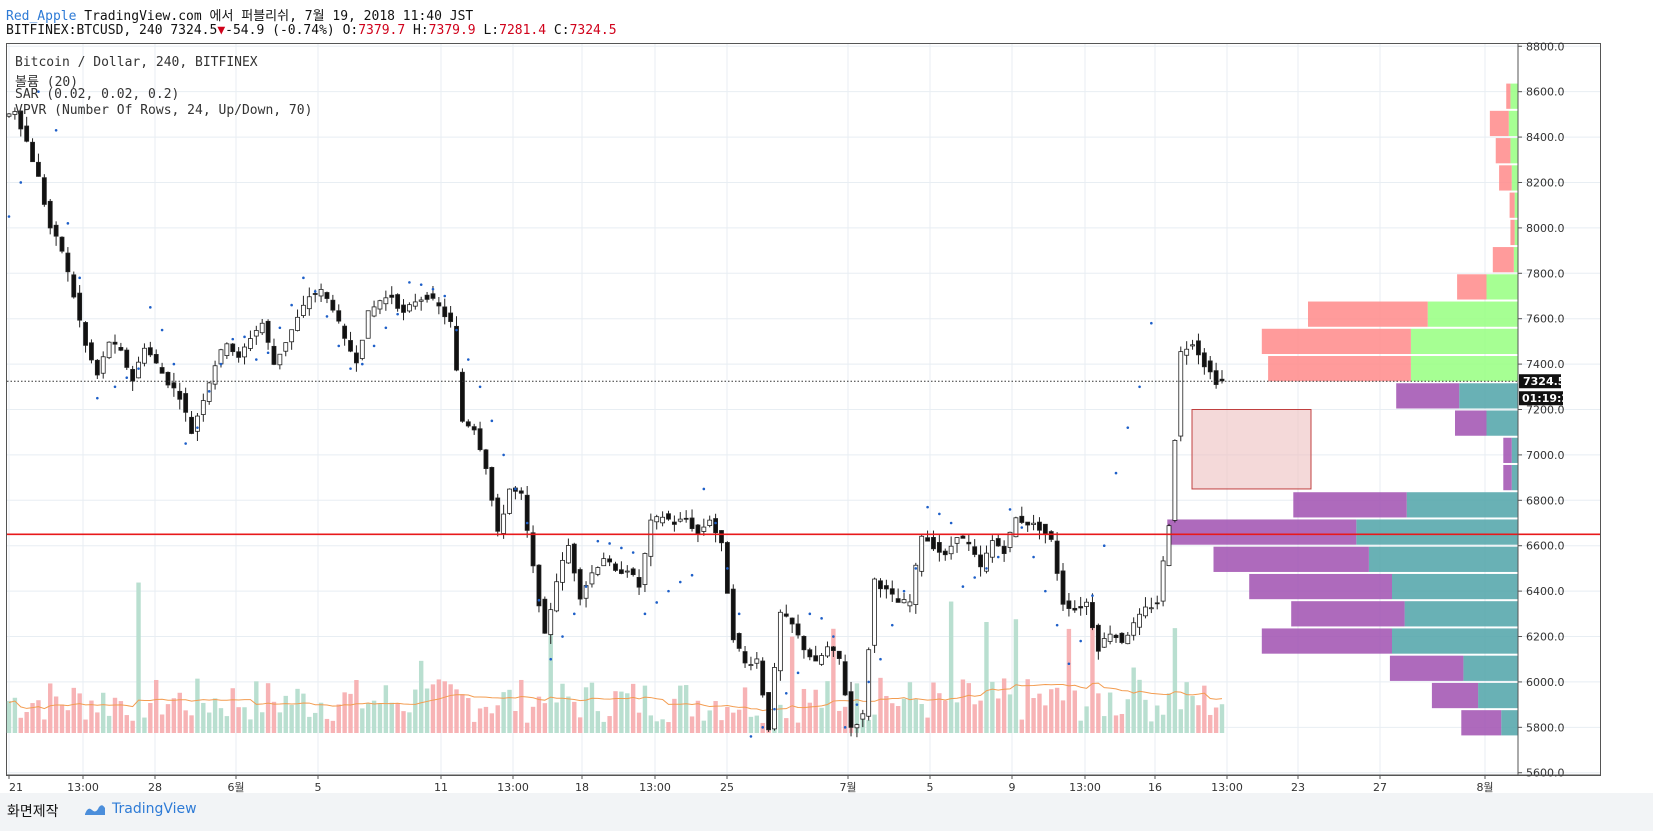 This screenshot has width=1653, height=831. What do you see at coordinates (350, 30) in the screenshot?
I see `open-label: O:` at bounding box center [350, 30].